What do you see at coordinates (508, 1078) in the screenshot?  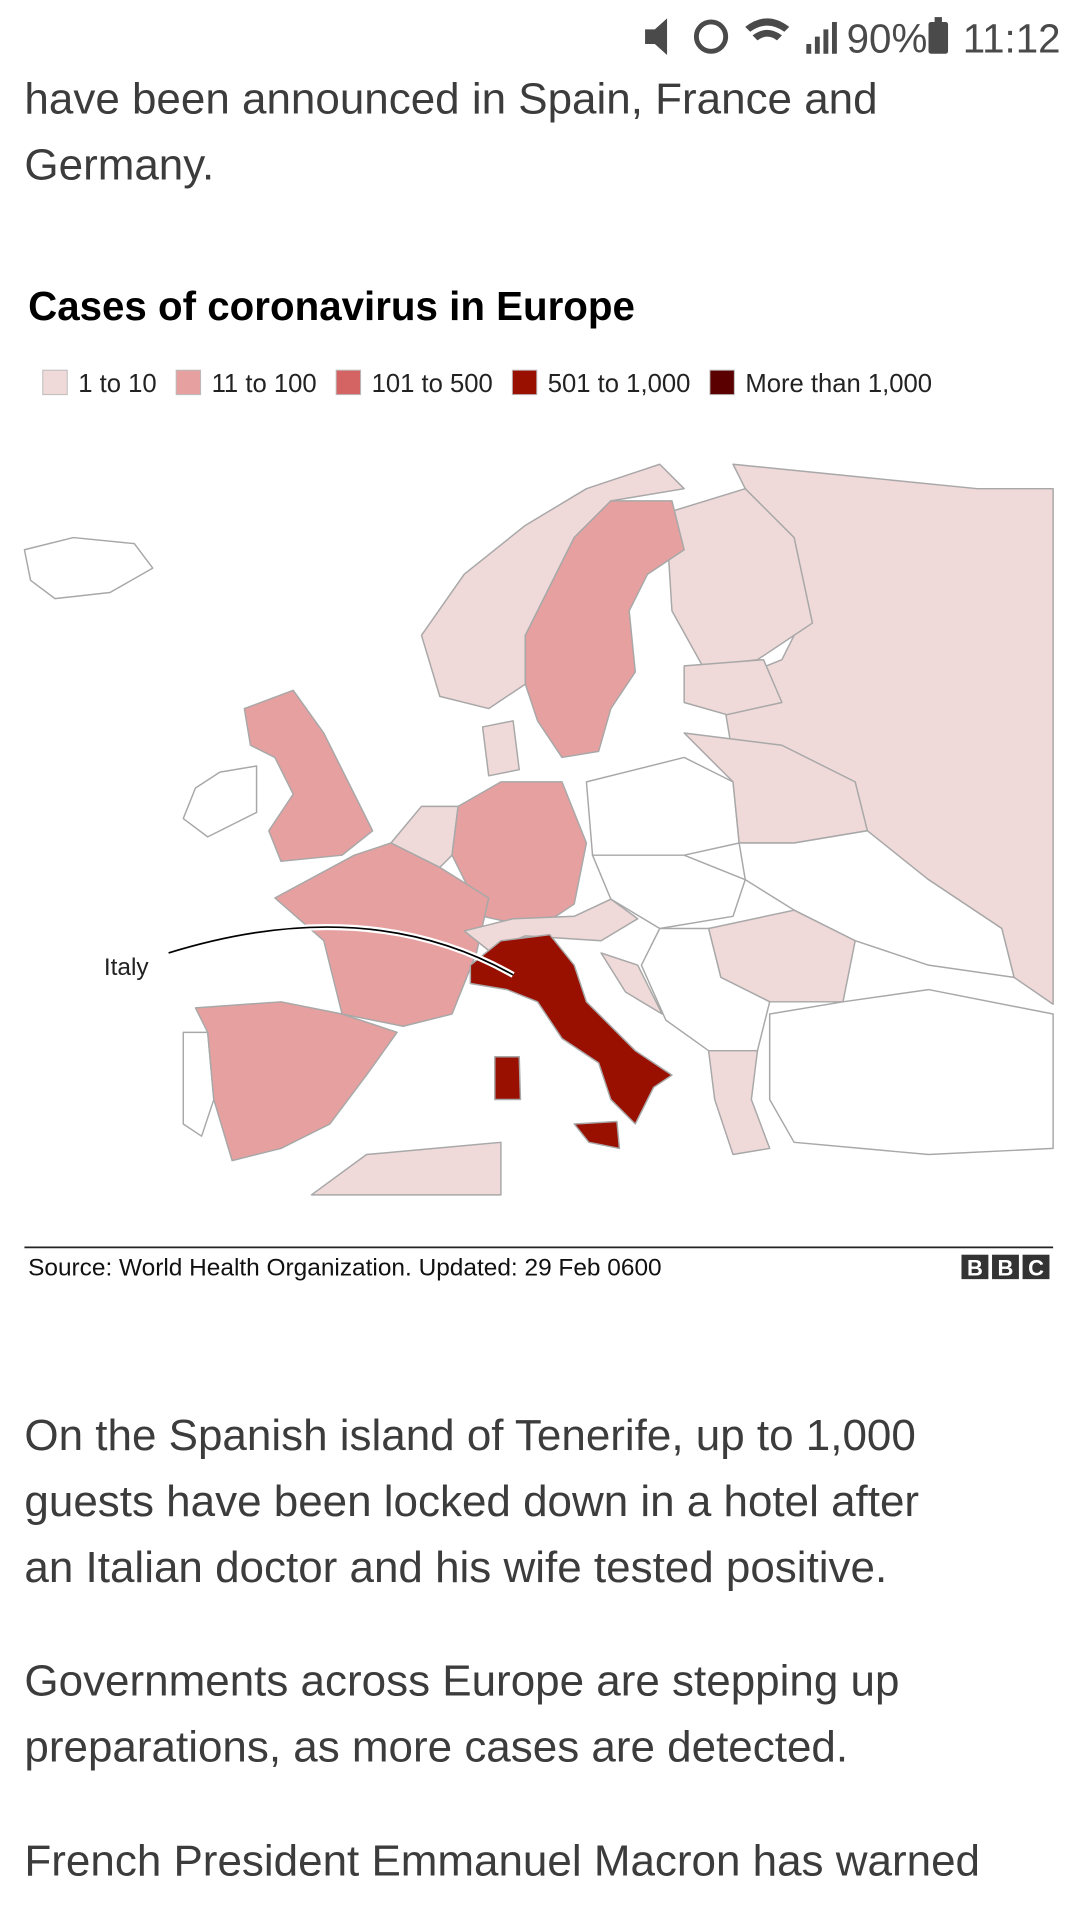 I see `sardinia` at bounding box center [508, 1078].